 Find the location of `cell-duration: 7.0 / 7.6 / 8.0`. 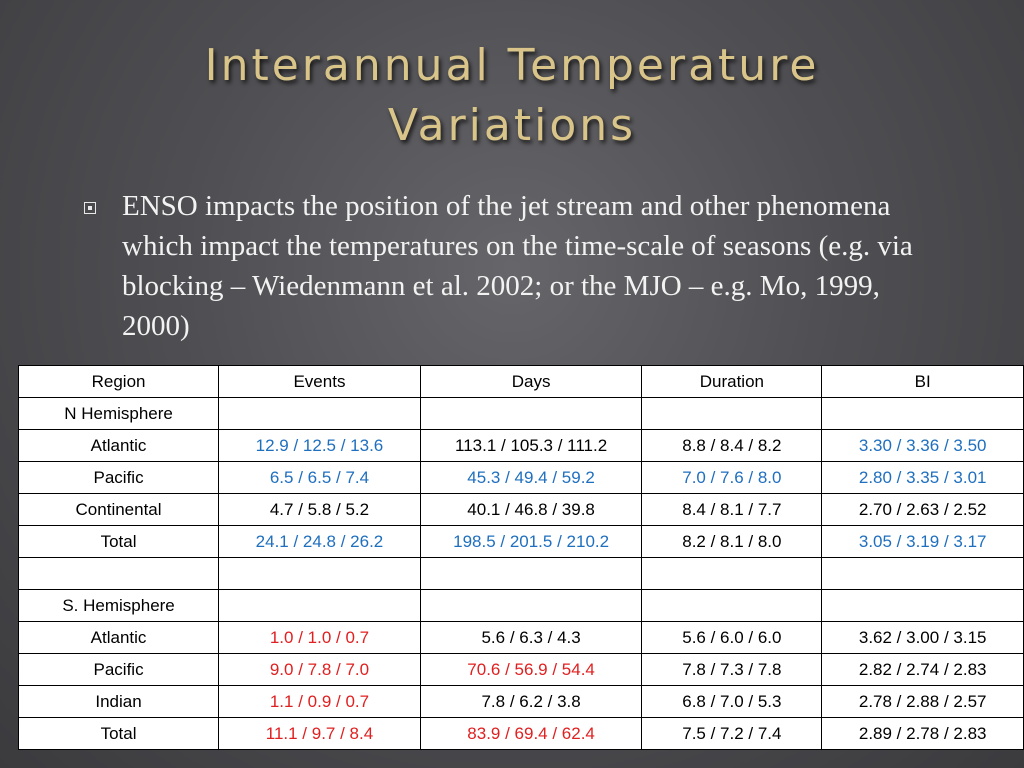

cell-duration: 7.0 / 7.6 / 8.0 is located at coordinates (732, 477).